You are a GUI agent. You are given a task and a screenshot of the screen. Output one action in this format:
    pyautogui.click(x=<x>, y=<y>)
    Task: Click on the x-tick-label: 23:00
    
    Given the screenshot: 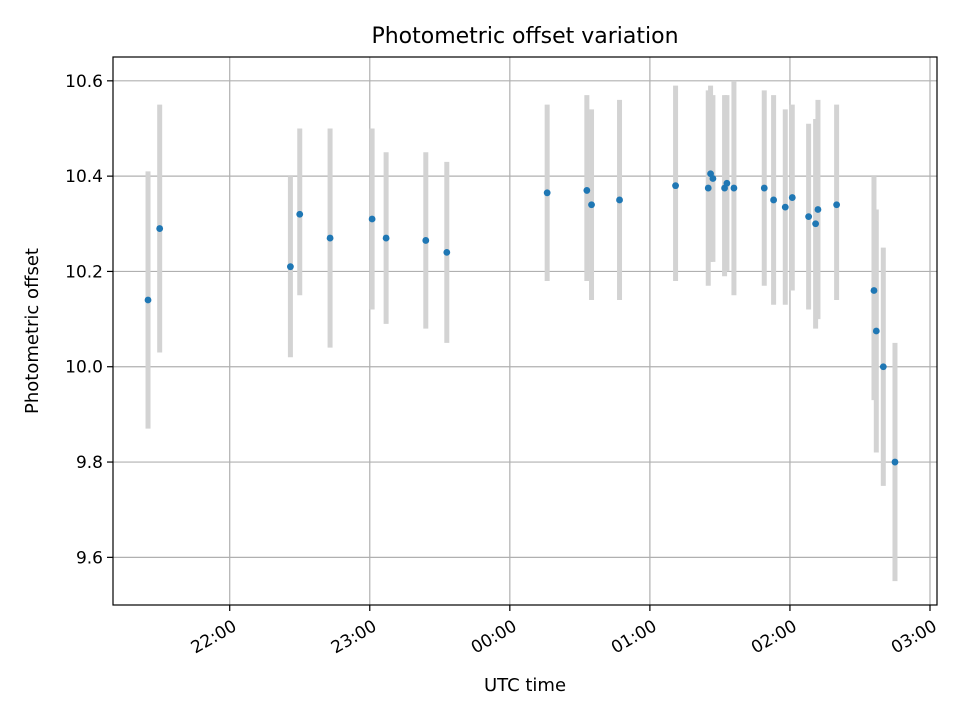 What is the action you would take?
    pyautogui.click(x=354, y=637)
    